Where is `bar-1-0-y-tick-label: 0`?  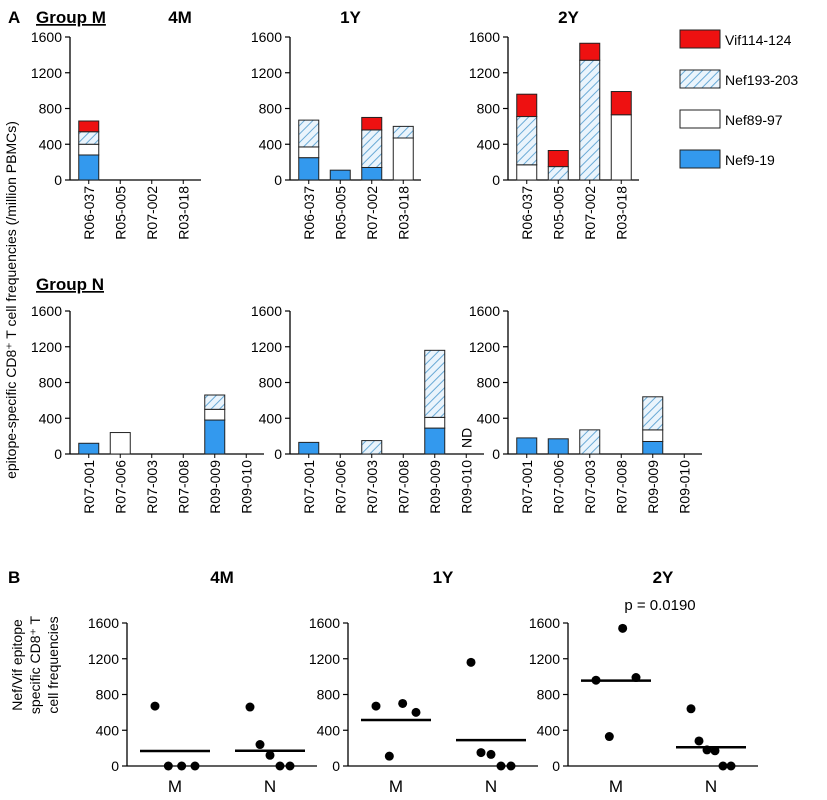 bar-1-0-y-tick-label: 0 is located at coordinates (58, 454).